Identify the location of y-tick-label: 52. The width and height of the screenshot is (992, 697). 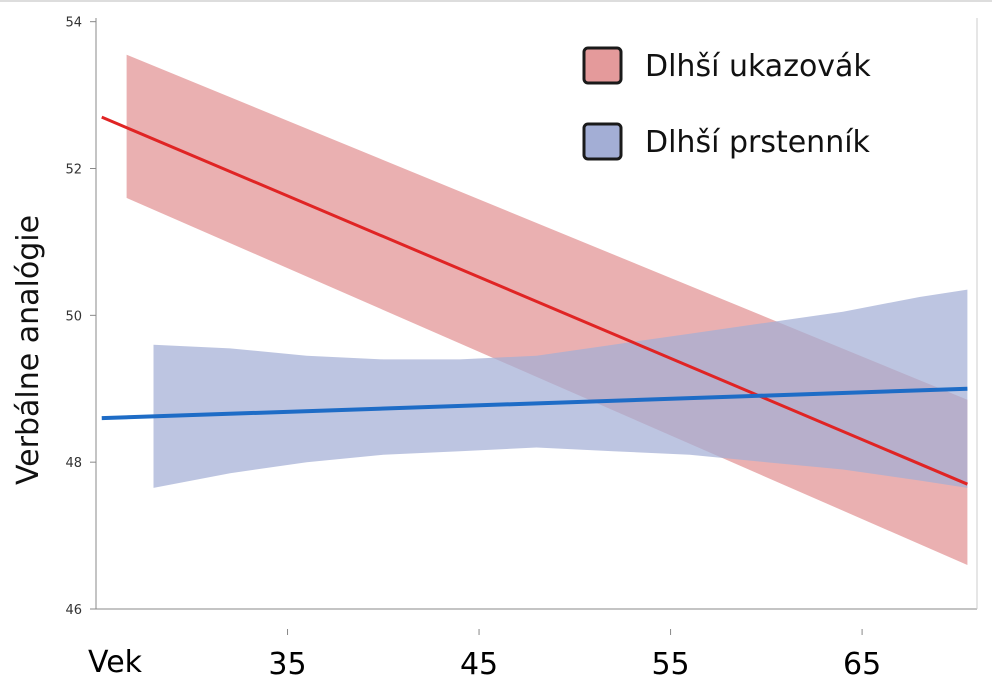
(73, 170).